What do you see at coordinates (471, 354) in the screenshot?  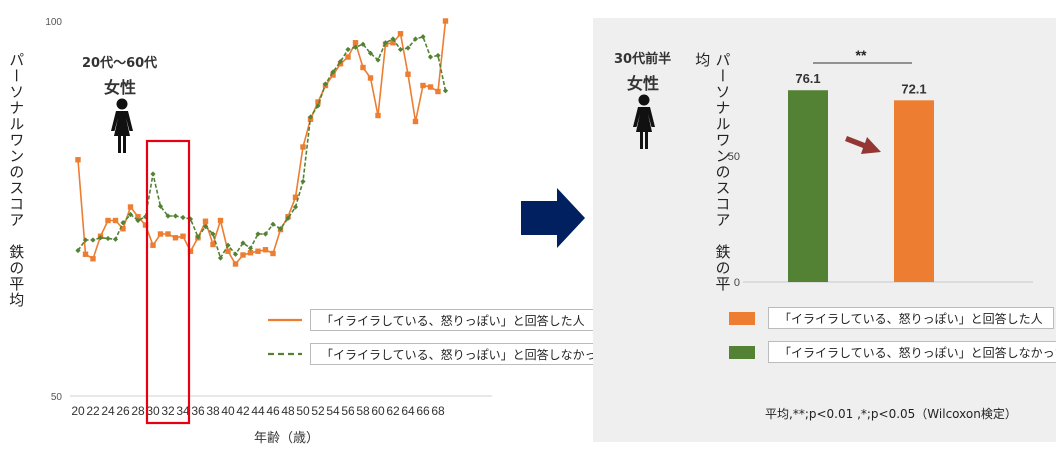 I see `left-legend-not-answered: 「イライラしている、怒りっぽい」と回答しなかった人` at bounding box center [471, 354].